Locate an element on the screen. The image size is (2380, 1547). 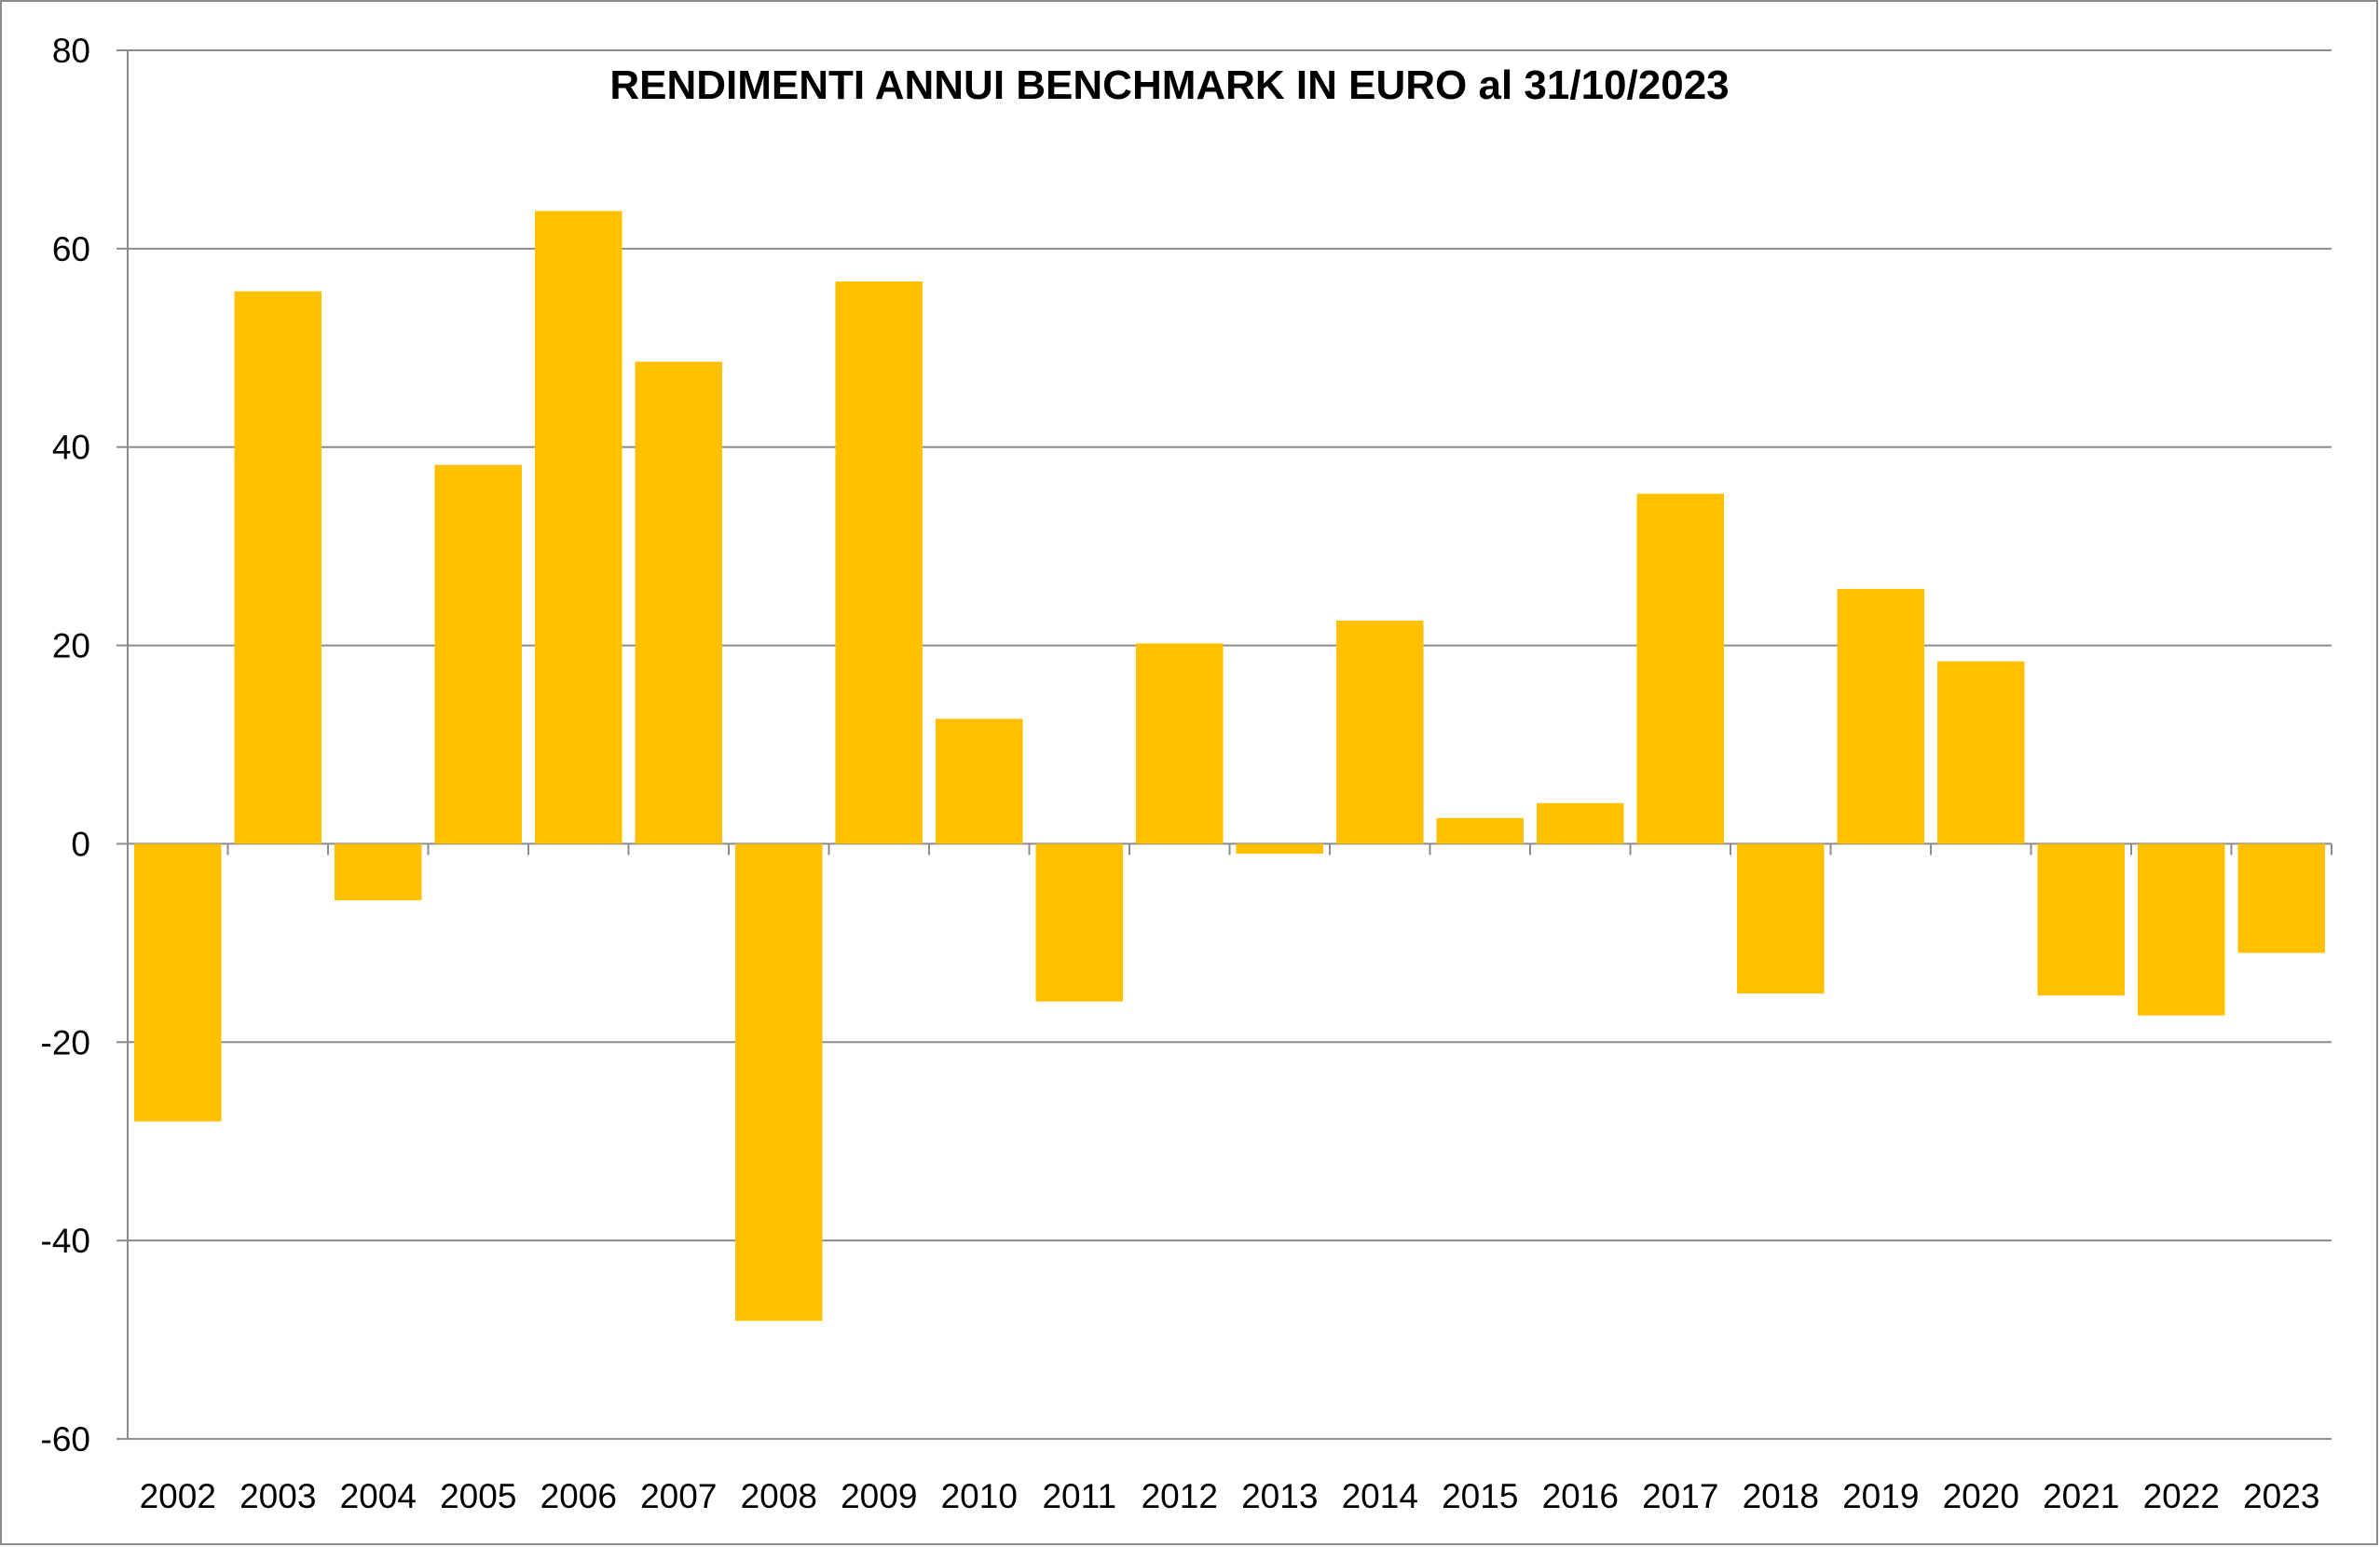
x-tick-label: 2013 is located at coordinates (1279, 1496).